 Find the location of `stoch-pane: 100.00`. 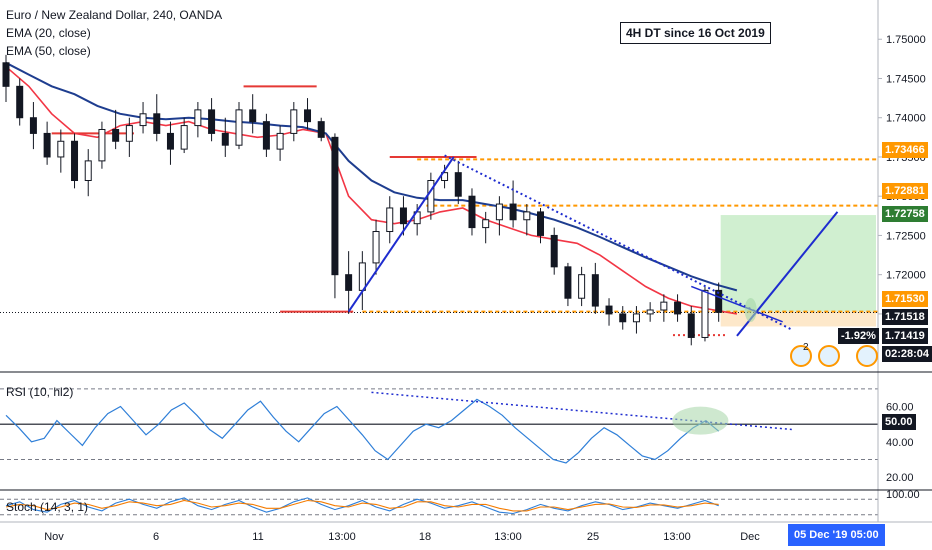

stoch-pane: 100.00 is located at coordinates (460, 502).